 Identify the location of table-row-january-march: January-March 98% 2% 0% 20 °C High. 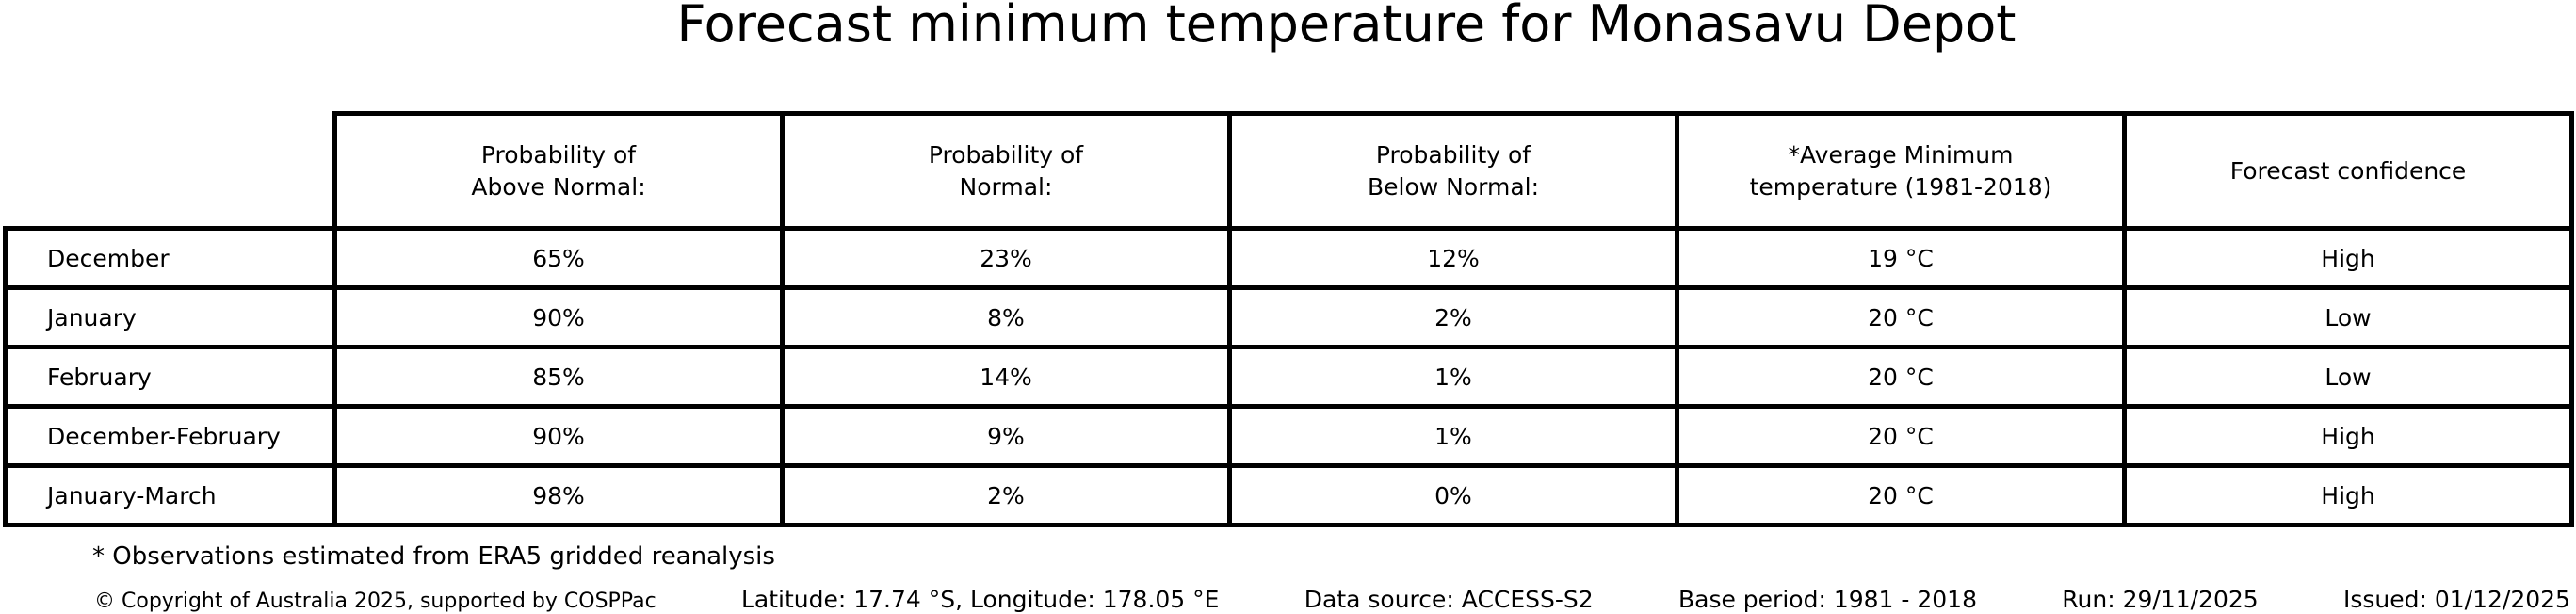
(1288, 495).